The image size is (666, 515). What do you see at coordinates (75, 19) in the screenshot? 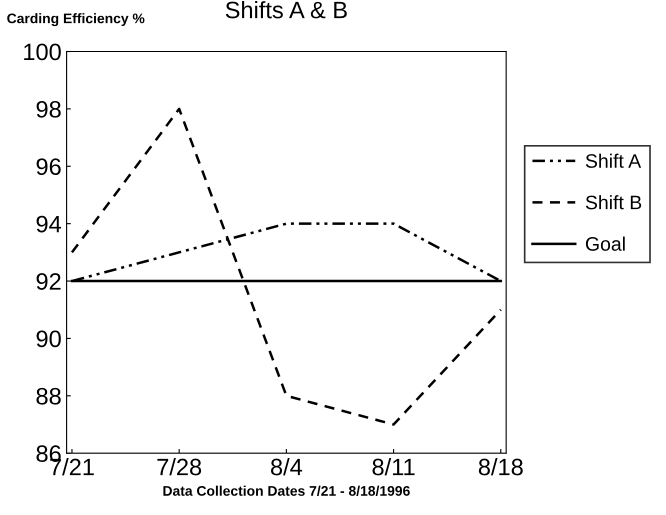
I see `y-axis-title: Carding Efficiency %` at bounding box center [75, 19].